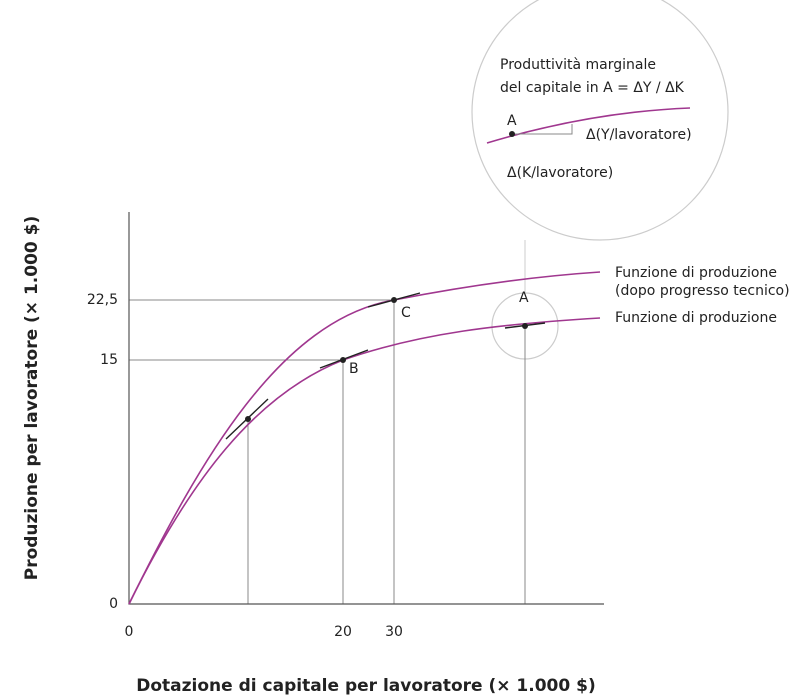 This screenshot has width=810, height=699. Describe the element at coordinates (343, 632) in the screenshot. I see `x-tick-label: 20` at that location.